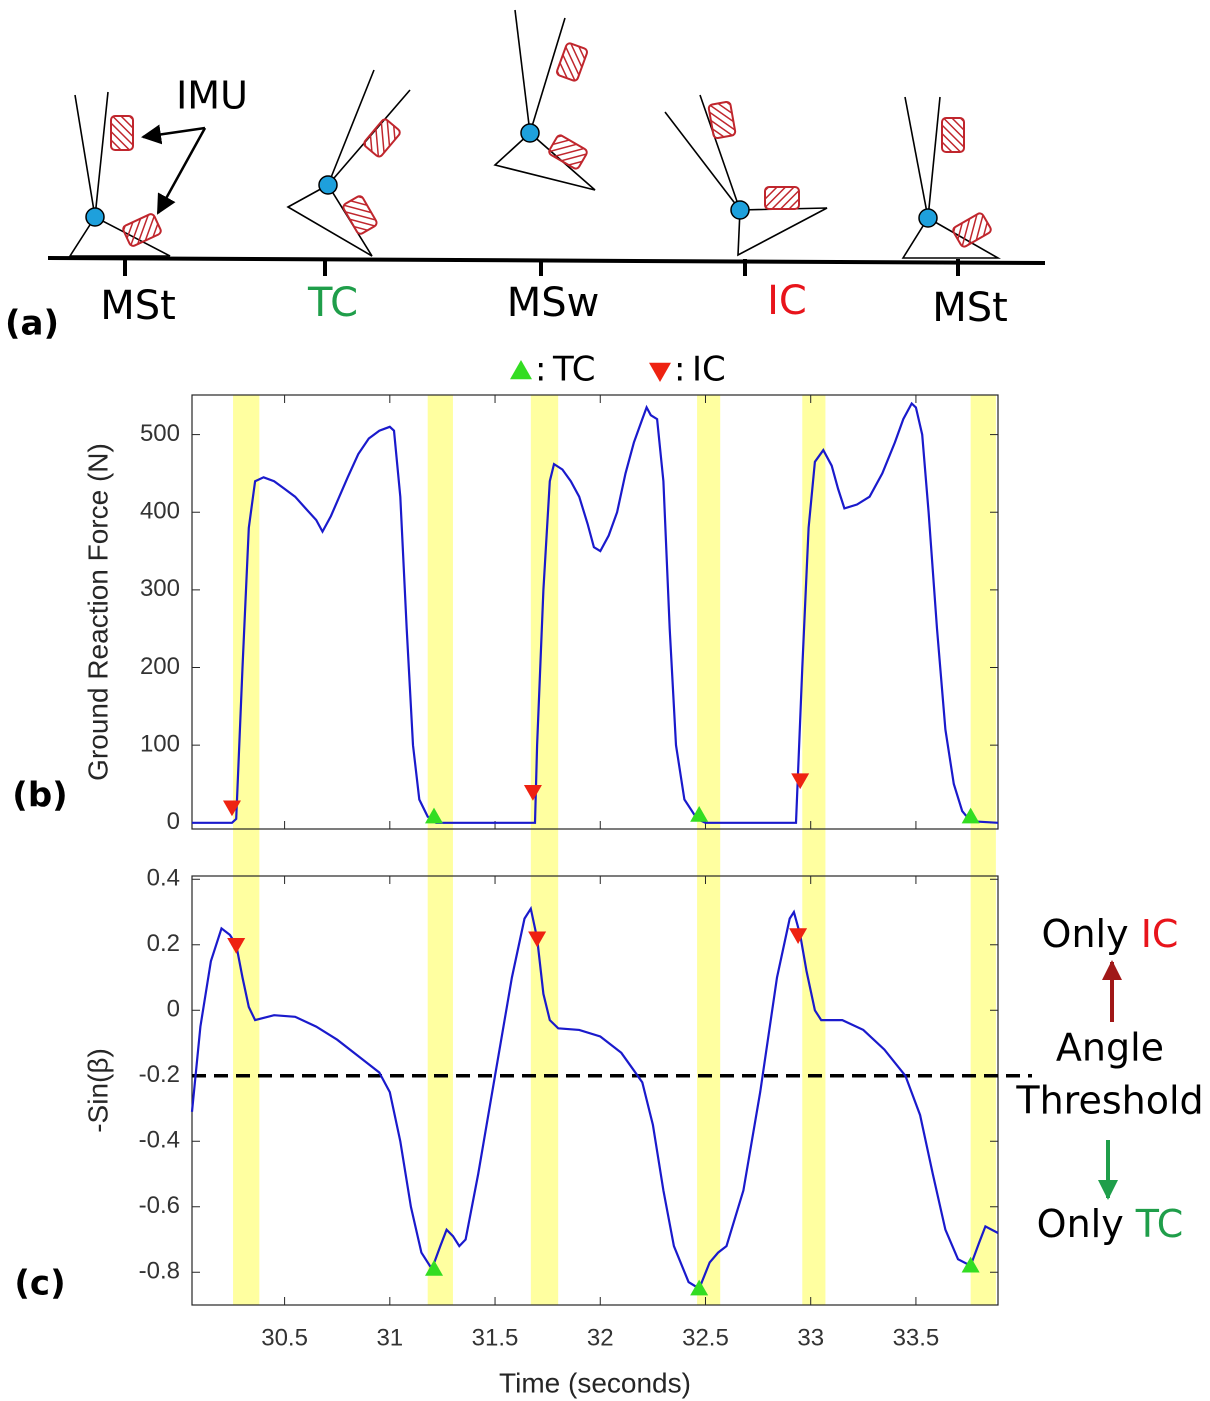  What do you see at coordinates (916, 1337) in the screenshot?
I see `x-tick-label: 33.5` at bounding box center [916, 1337].